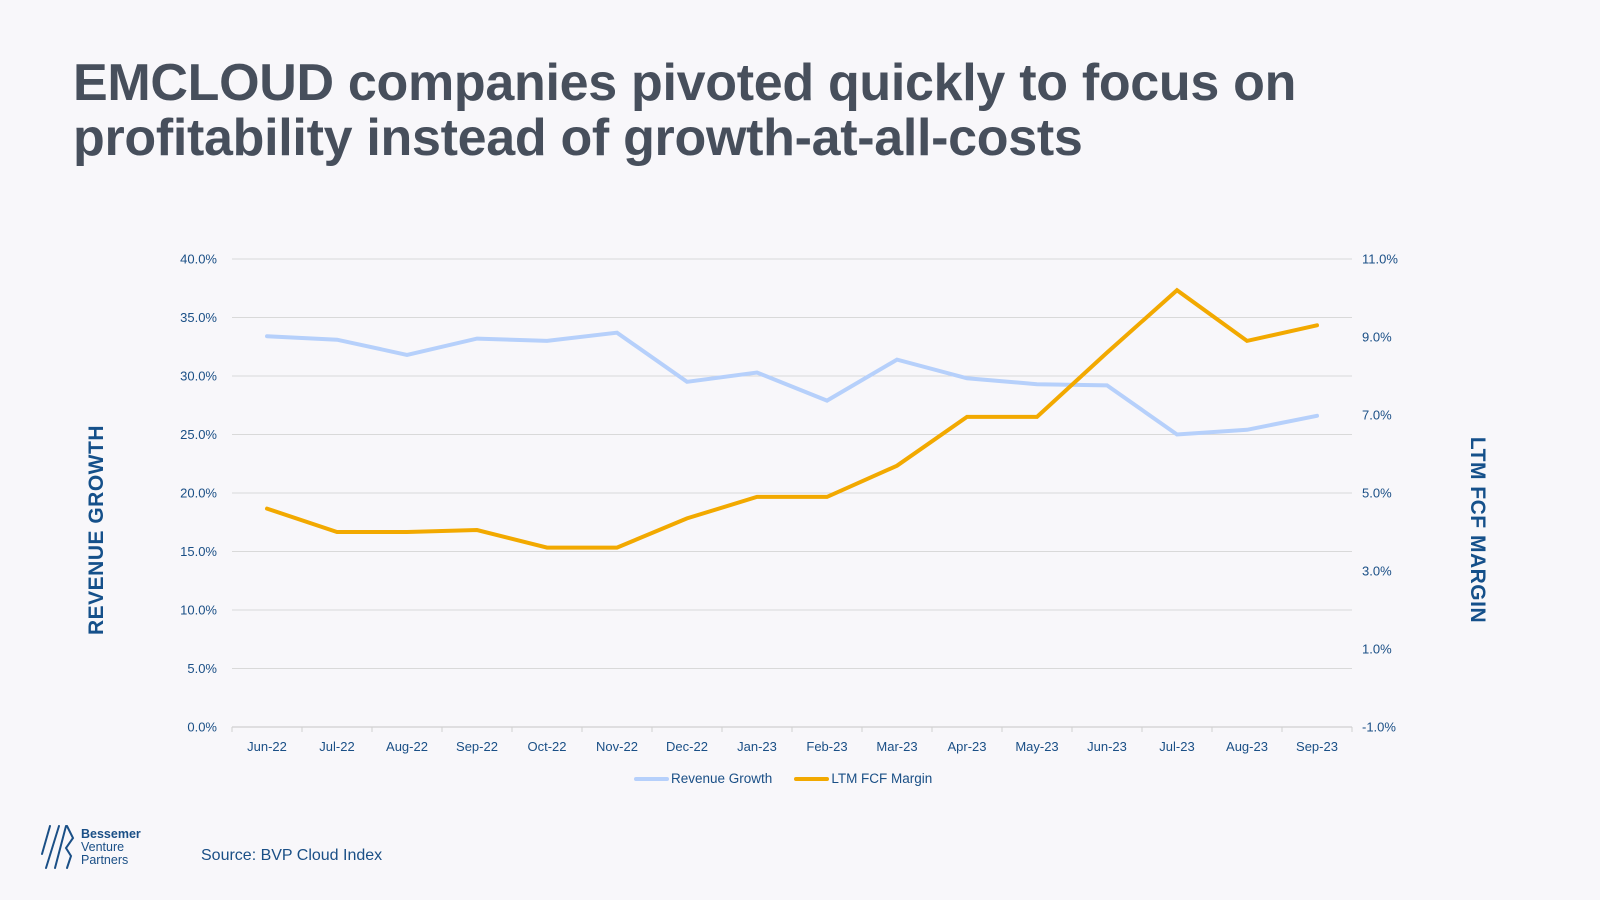  Describe the element at coordinates (1036, 746) in the screenshot. I see `x-tick-label: May-23` at that location.